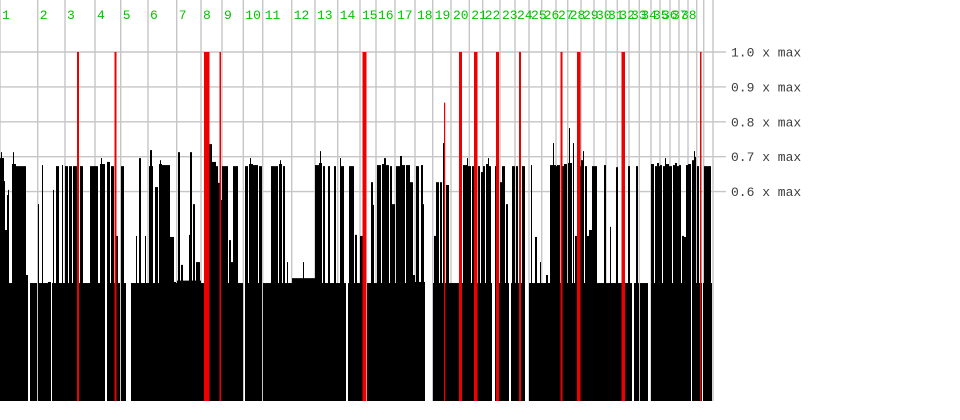  What do you see at coordinates (461, 15) in the screenshot?
I see `chromosome-label: 20` at bounding box center [461, 15].